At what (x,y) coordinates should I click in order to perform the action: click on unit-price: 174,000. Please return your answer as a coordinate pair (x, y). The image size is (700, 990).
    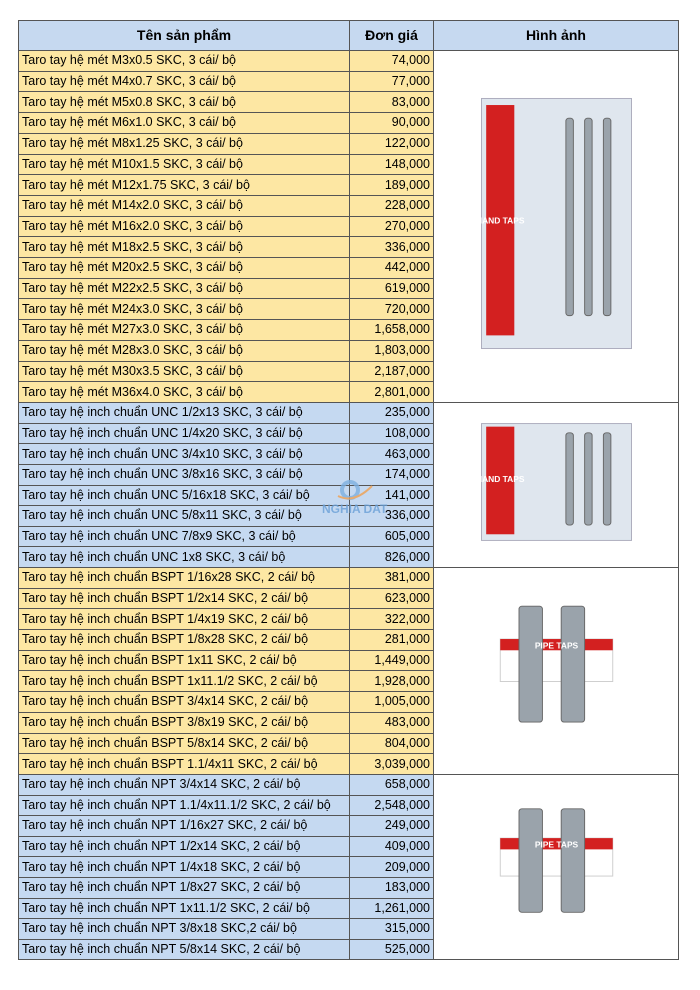
    Looking at the image, I should click on (391, 474).